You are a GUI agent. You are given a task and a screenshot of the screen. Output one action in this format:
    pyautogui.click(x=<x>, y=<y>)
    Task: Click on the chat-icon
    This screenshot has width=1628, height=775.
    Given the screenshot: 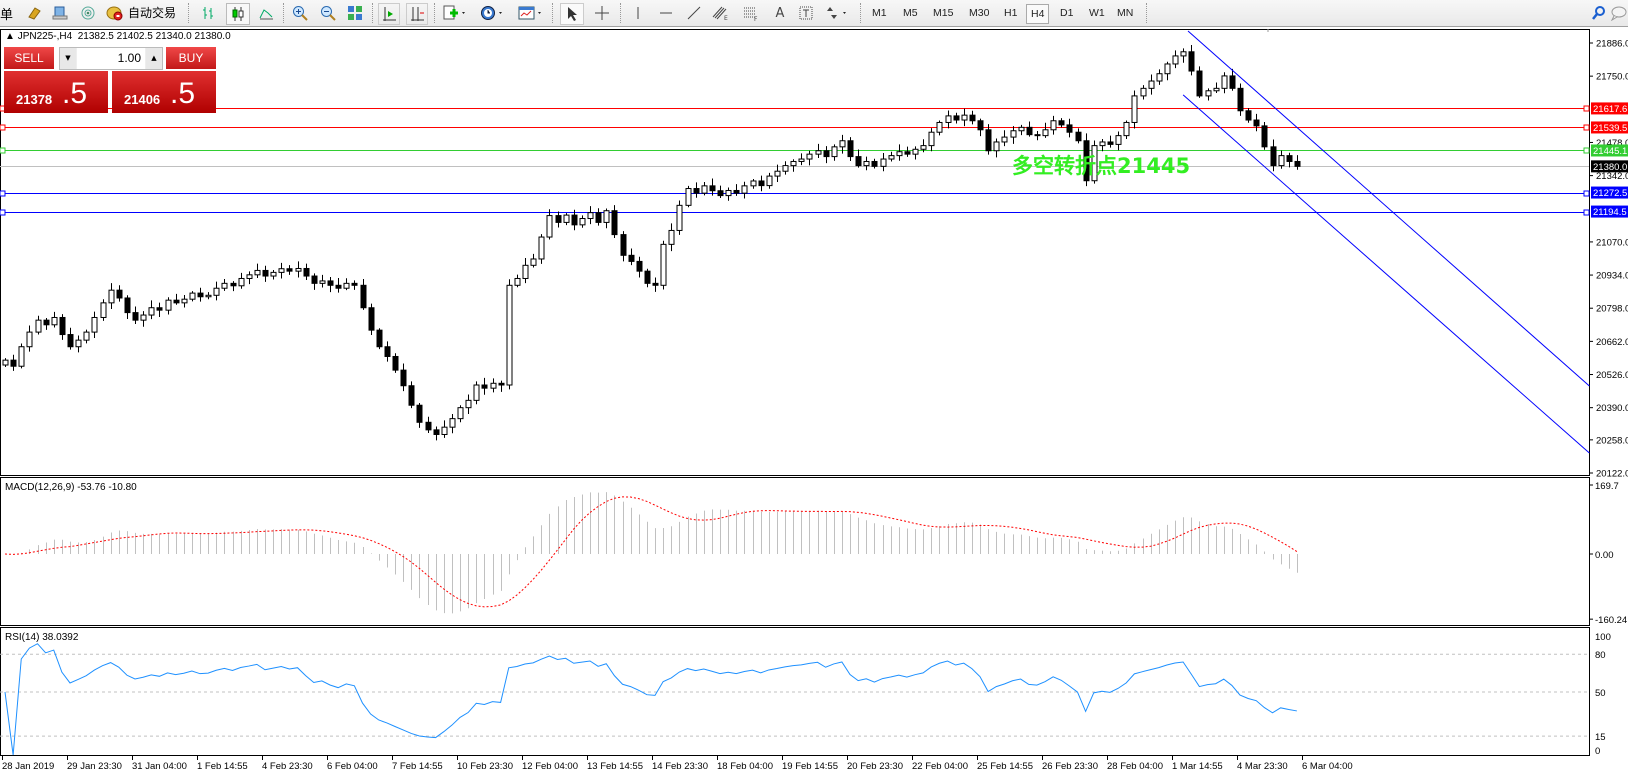 What is the action you would take?
    pyautogui.click(x=1619, y=13)
    